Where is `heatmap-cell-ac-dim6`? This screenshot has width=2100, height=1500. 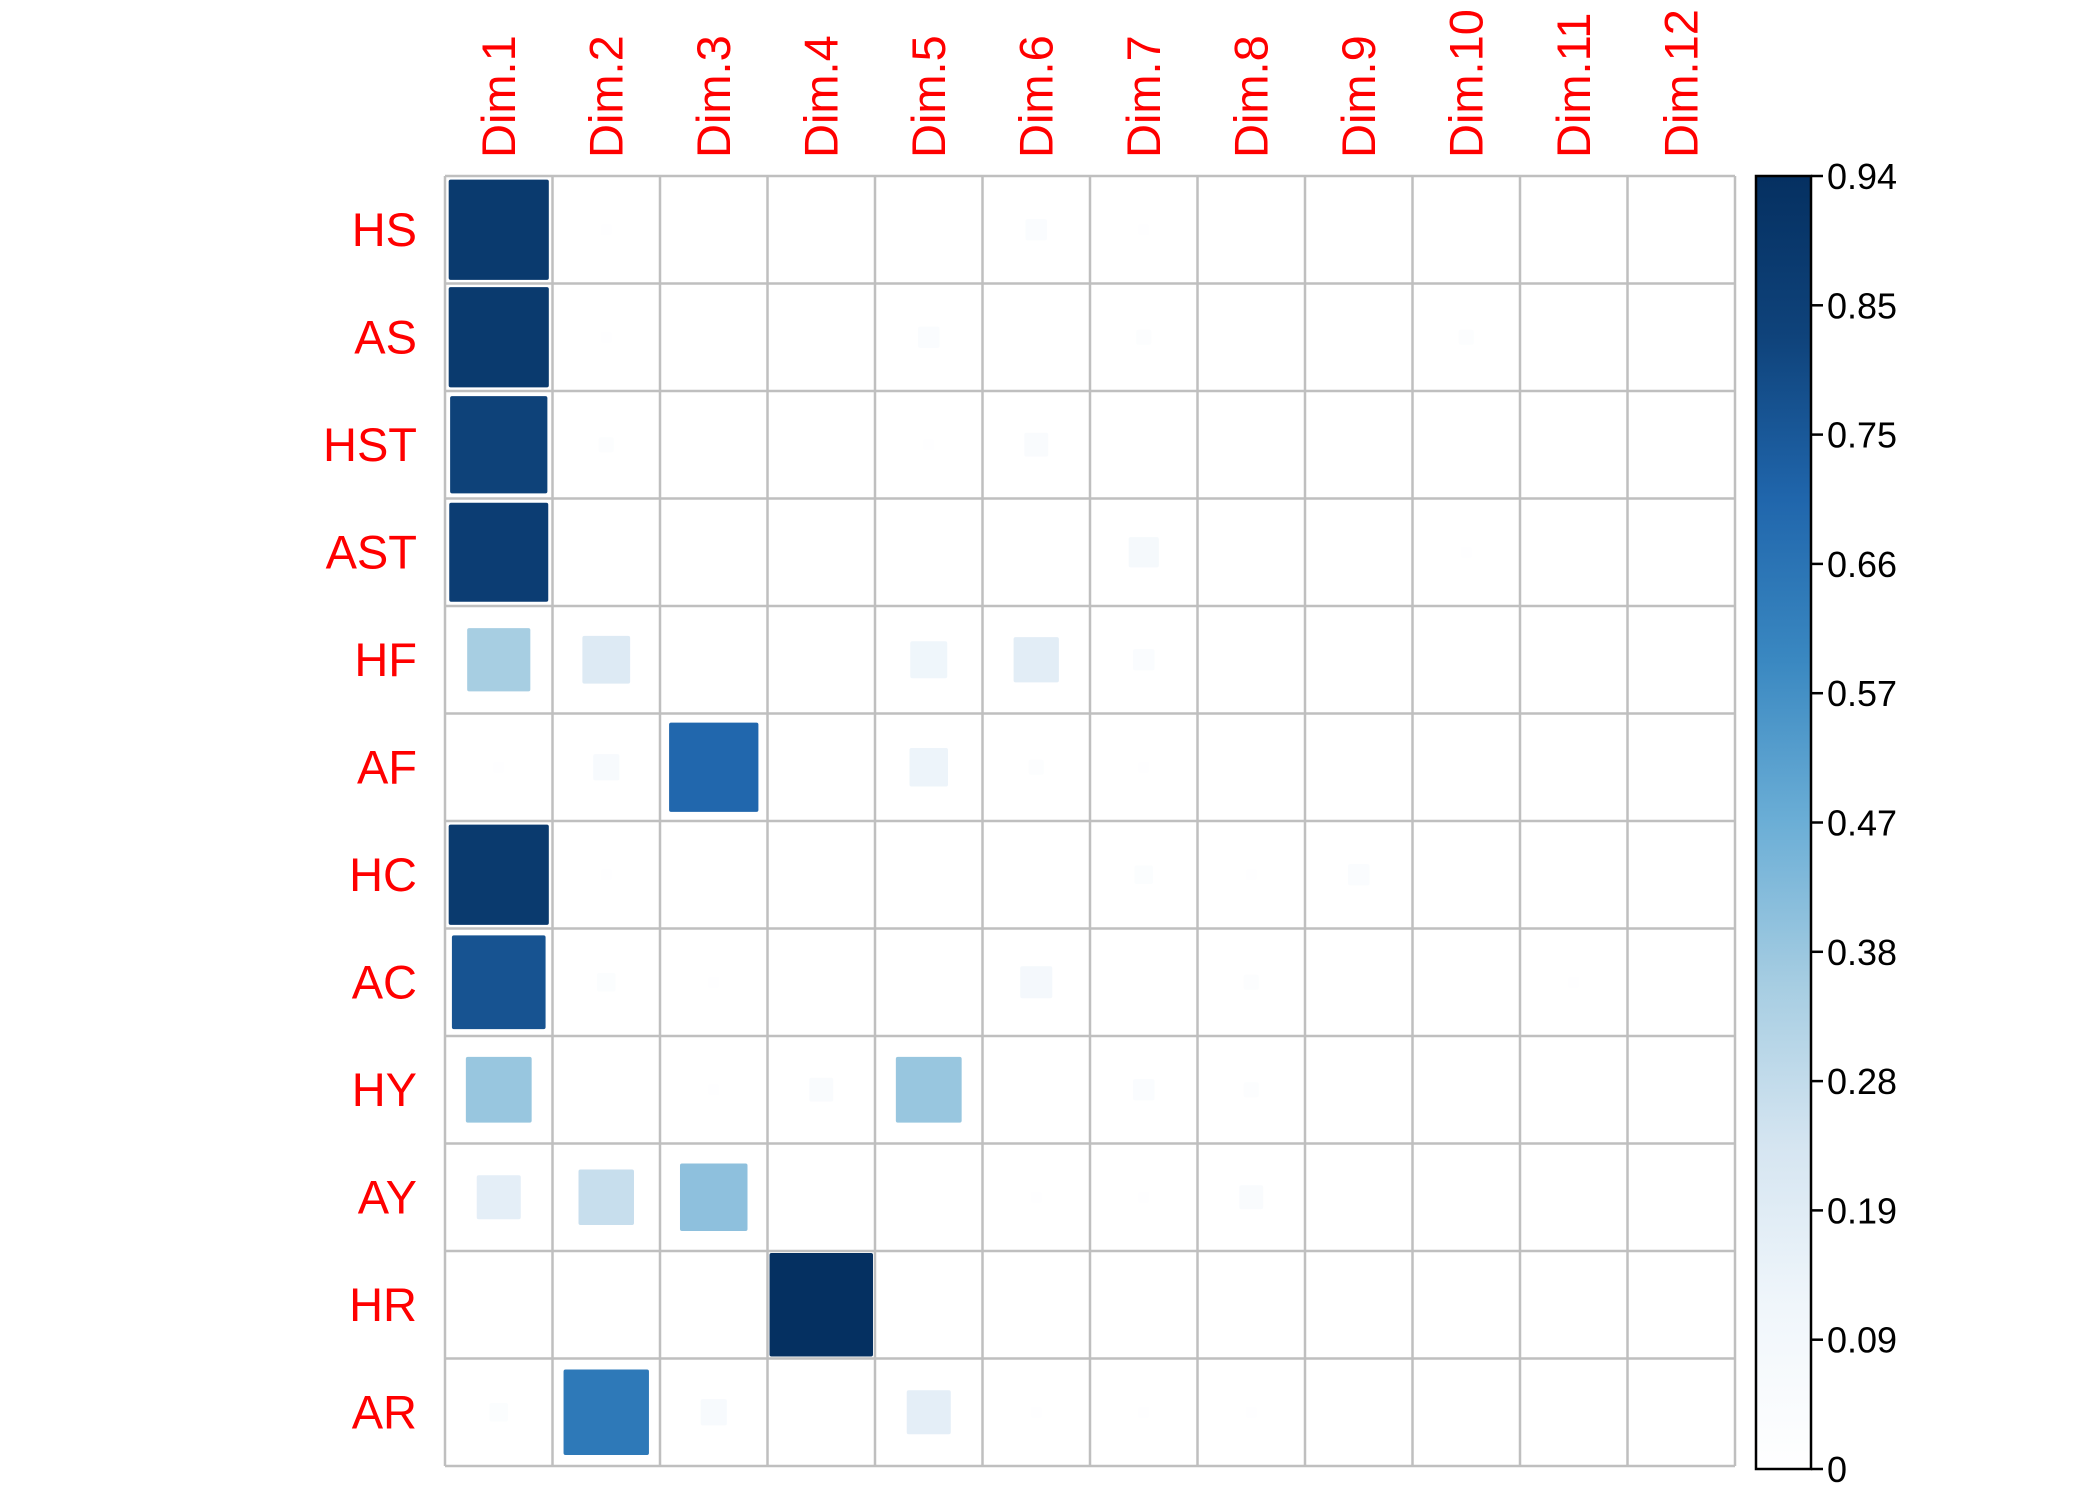 heatmap-cell-ac-dim6 is located at coordinates (1036, 982).